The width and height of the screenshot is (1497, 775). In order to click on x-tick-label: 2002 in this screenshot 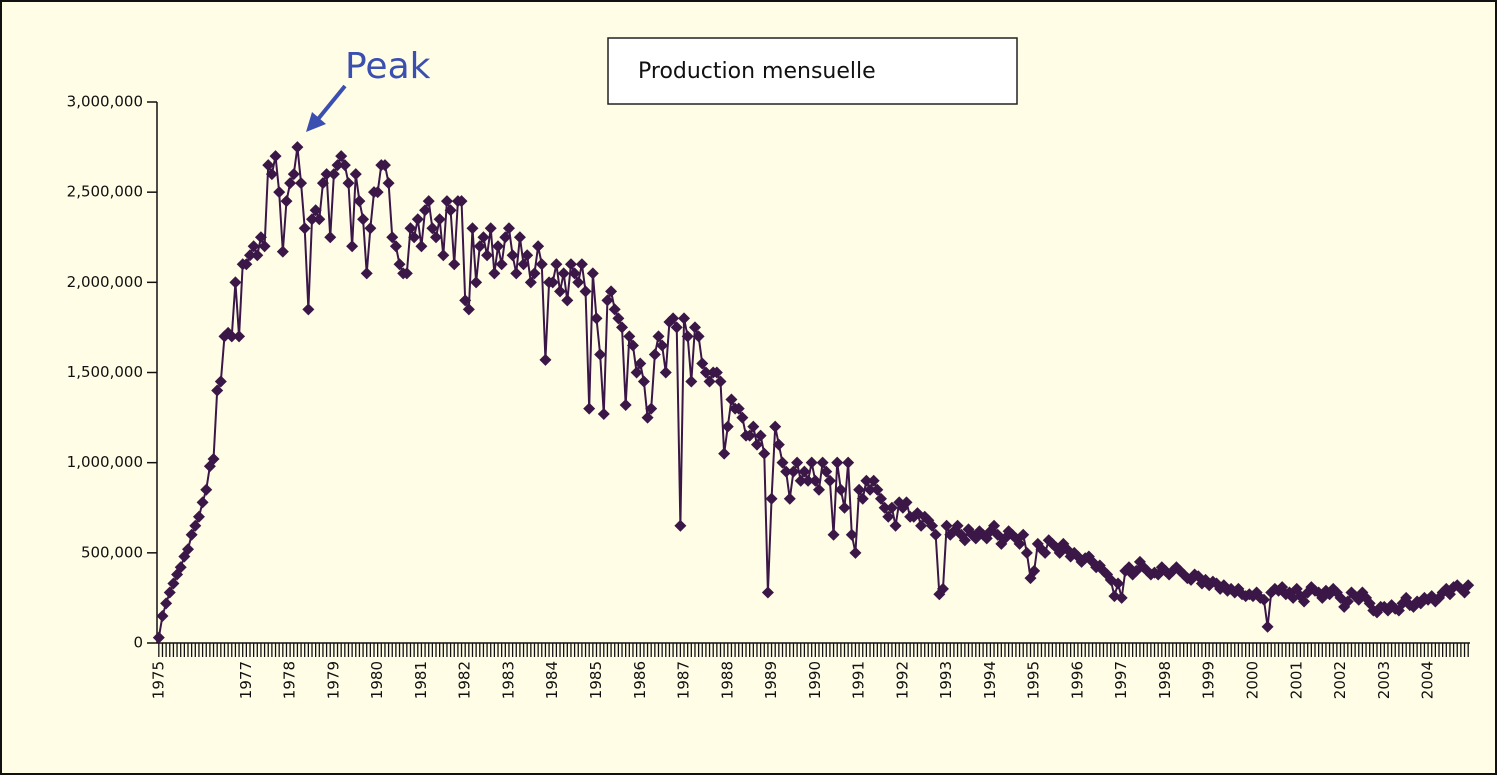, I will do `click(1340, 680)`.